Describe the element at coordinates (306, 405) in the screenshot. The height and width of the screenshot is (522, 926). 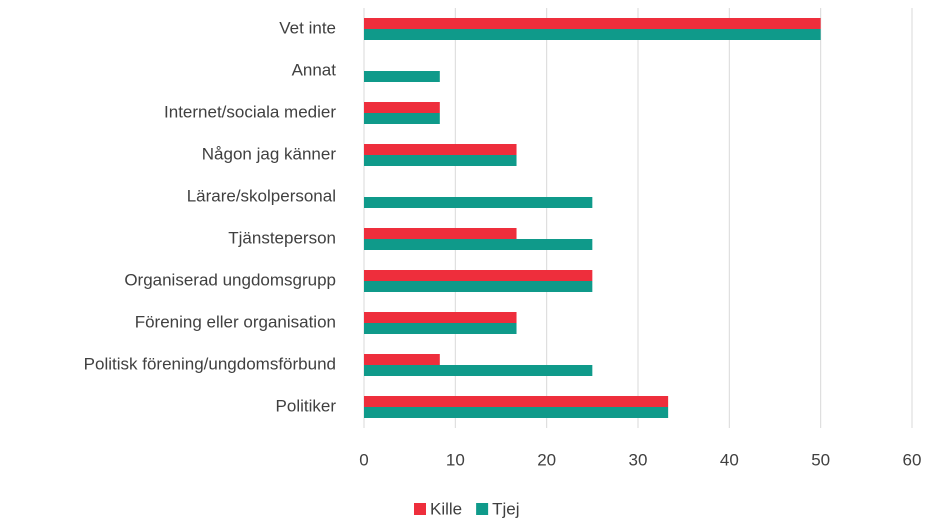
I see `y-tick-label: Politiker` at that location.